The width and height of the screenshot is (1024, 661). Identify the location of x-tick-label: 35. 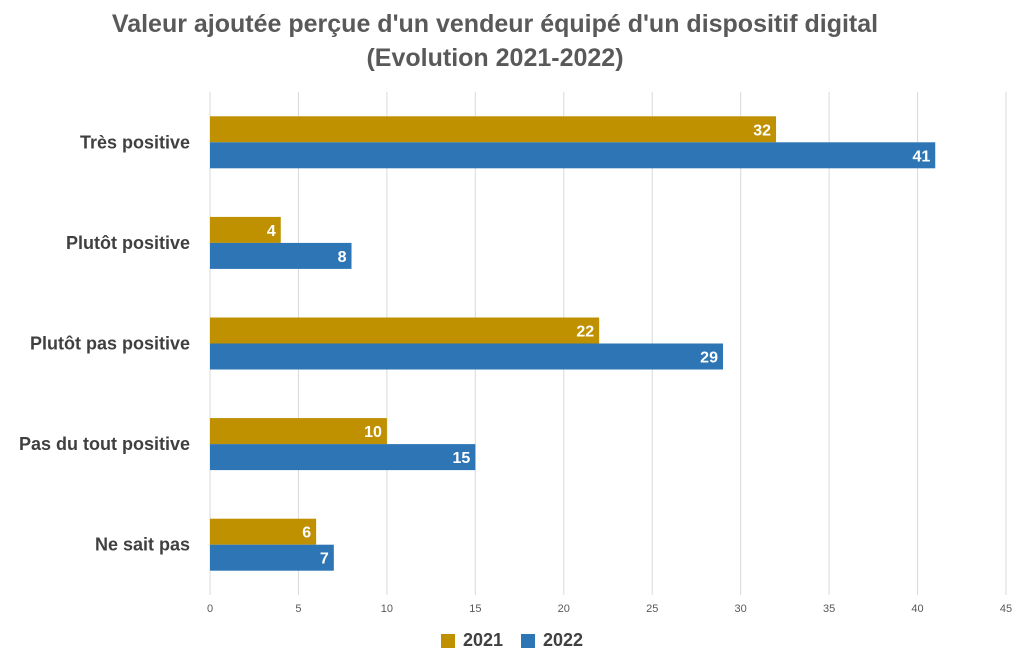
(829, 609).